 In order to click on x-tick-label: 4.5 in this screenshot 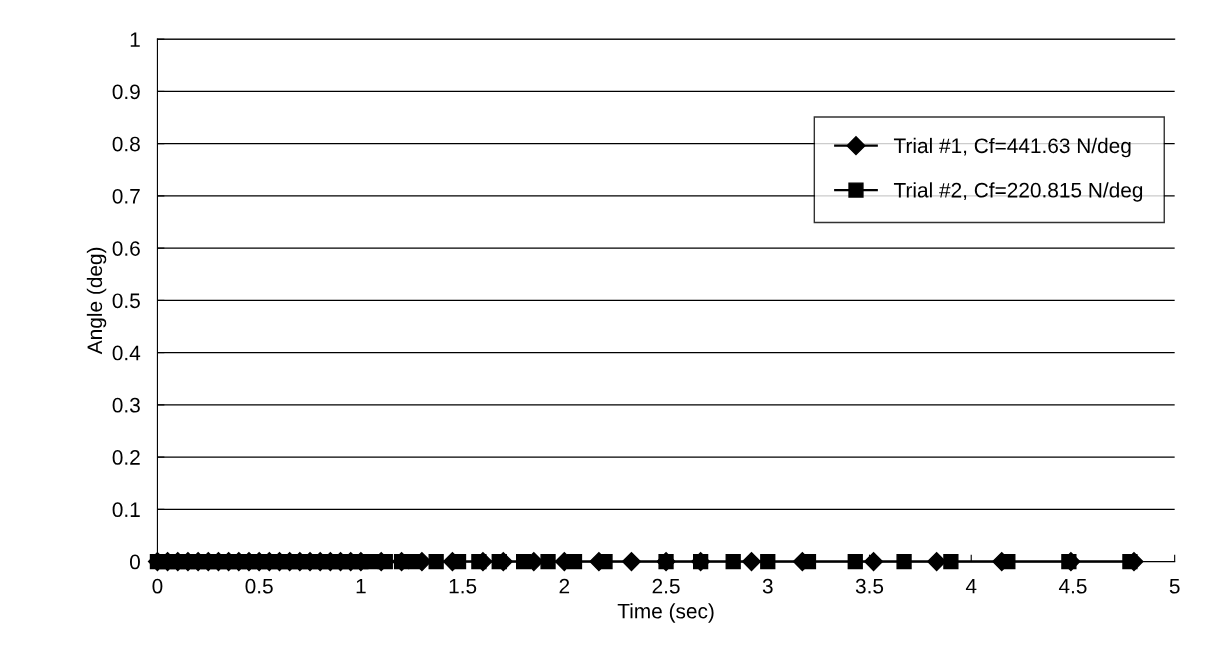, I will do `click(1072, 586)`.